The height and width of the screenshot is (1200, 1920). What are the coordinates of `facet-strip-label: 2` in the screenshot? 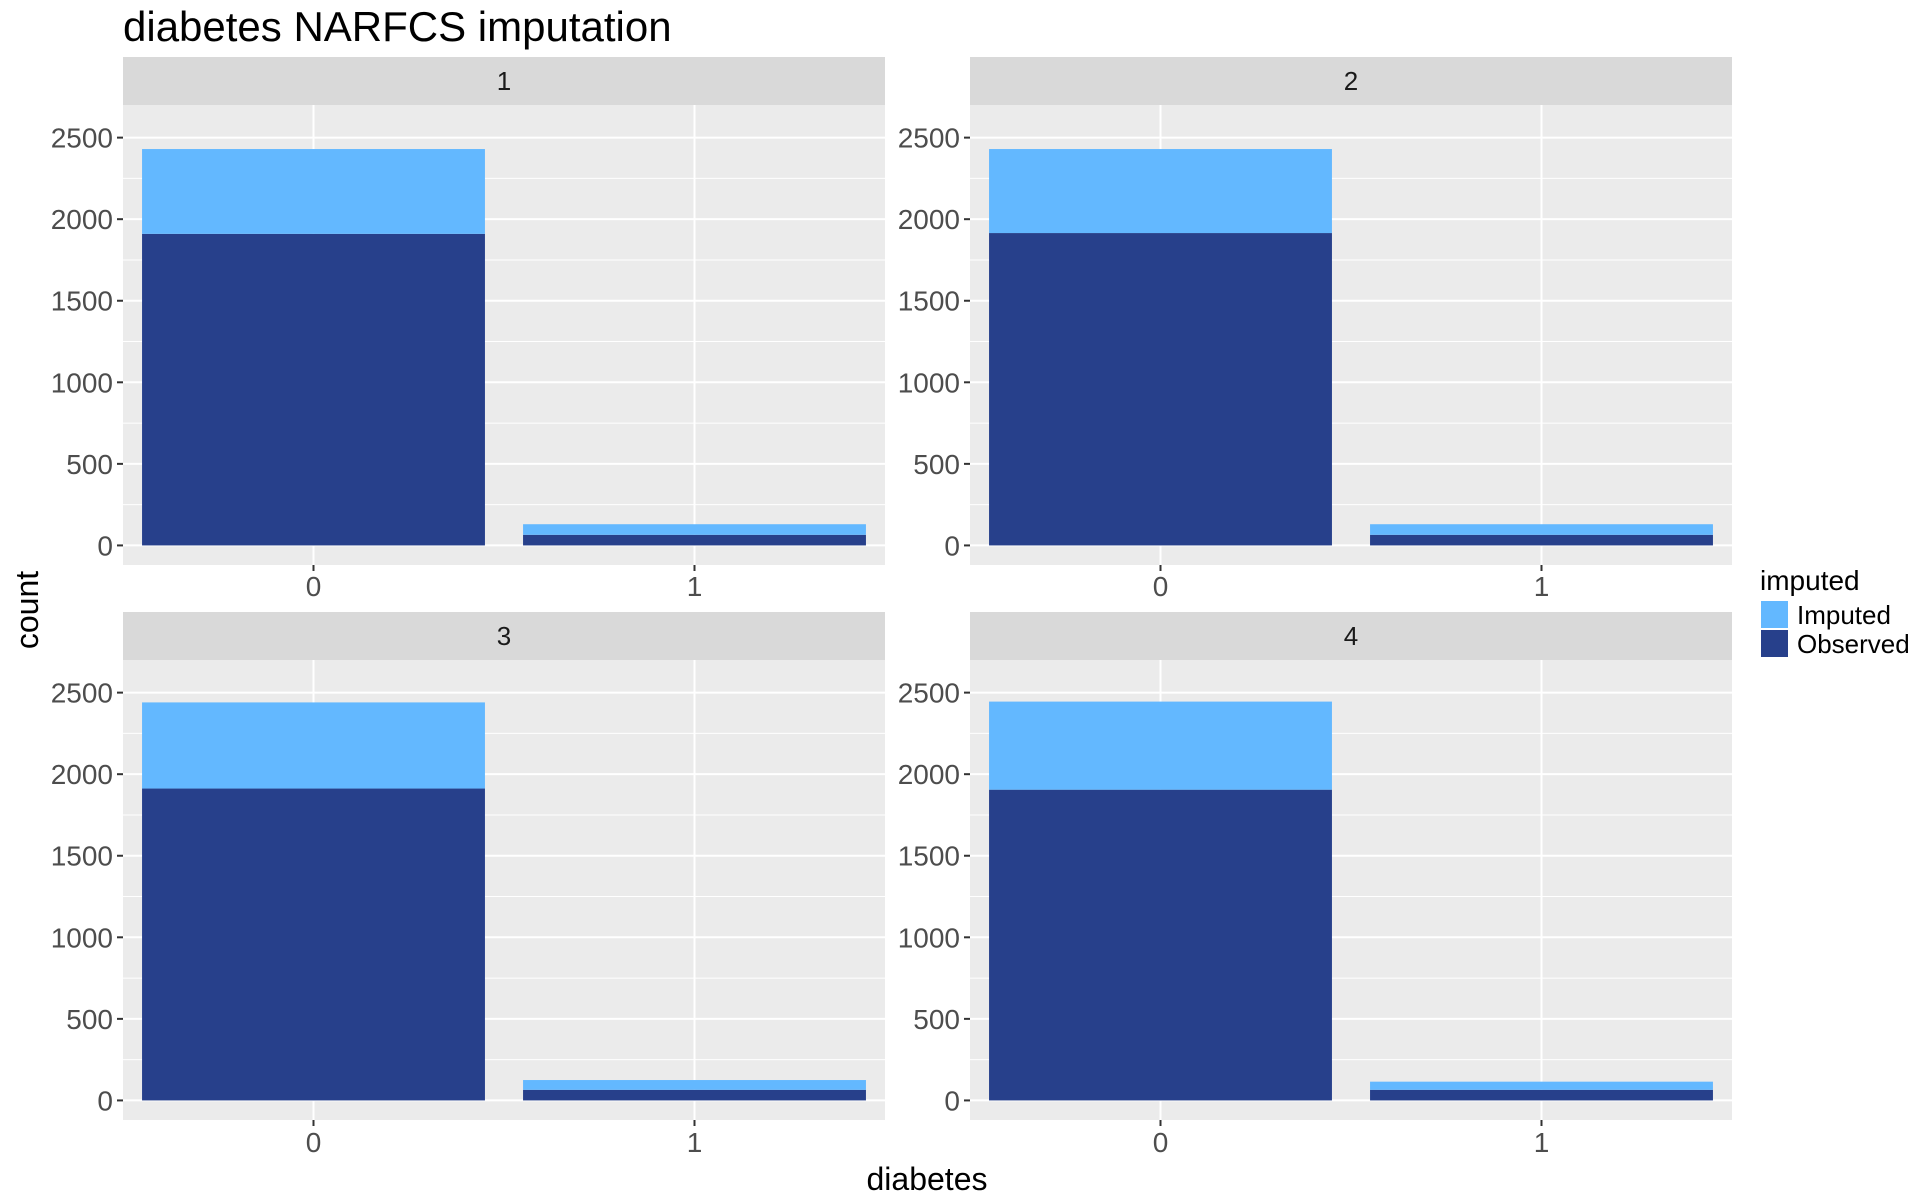 It's located at (1351, 81).